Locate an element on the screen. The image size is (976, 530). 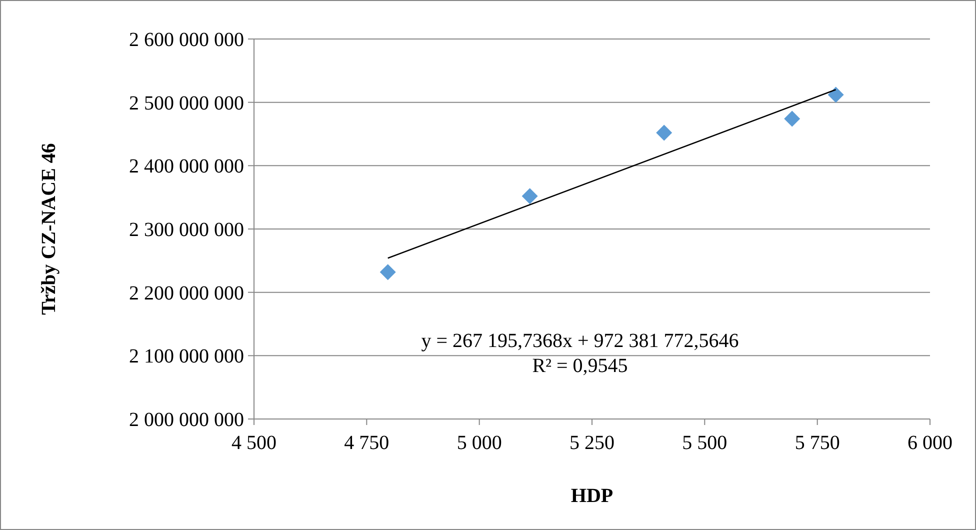
y-tick-label: 2 300 000 000 is located at coordinates (186, 230).